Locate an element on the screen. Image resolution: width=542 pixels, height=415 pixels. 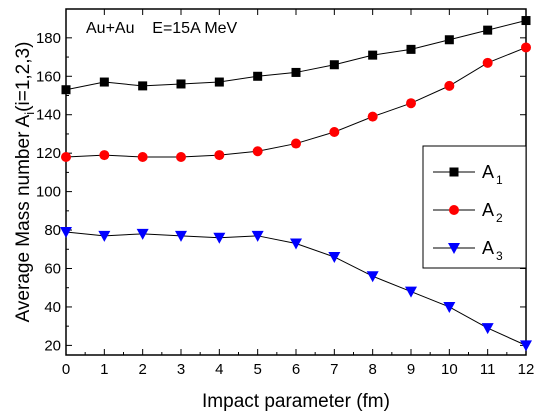
x-tick-label: 6 is located at coordinates (296, 369).